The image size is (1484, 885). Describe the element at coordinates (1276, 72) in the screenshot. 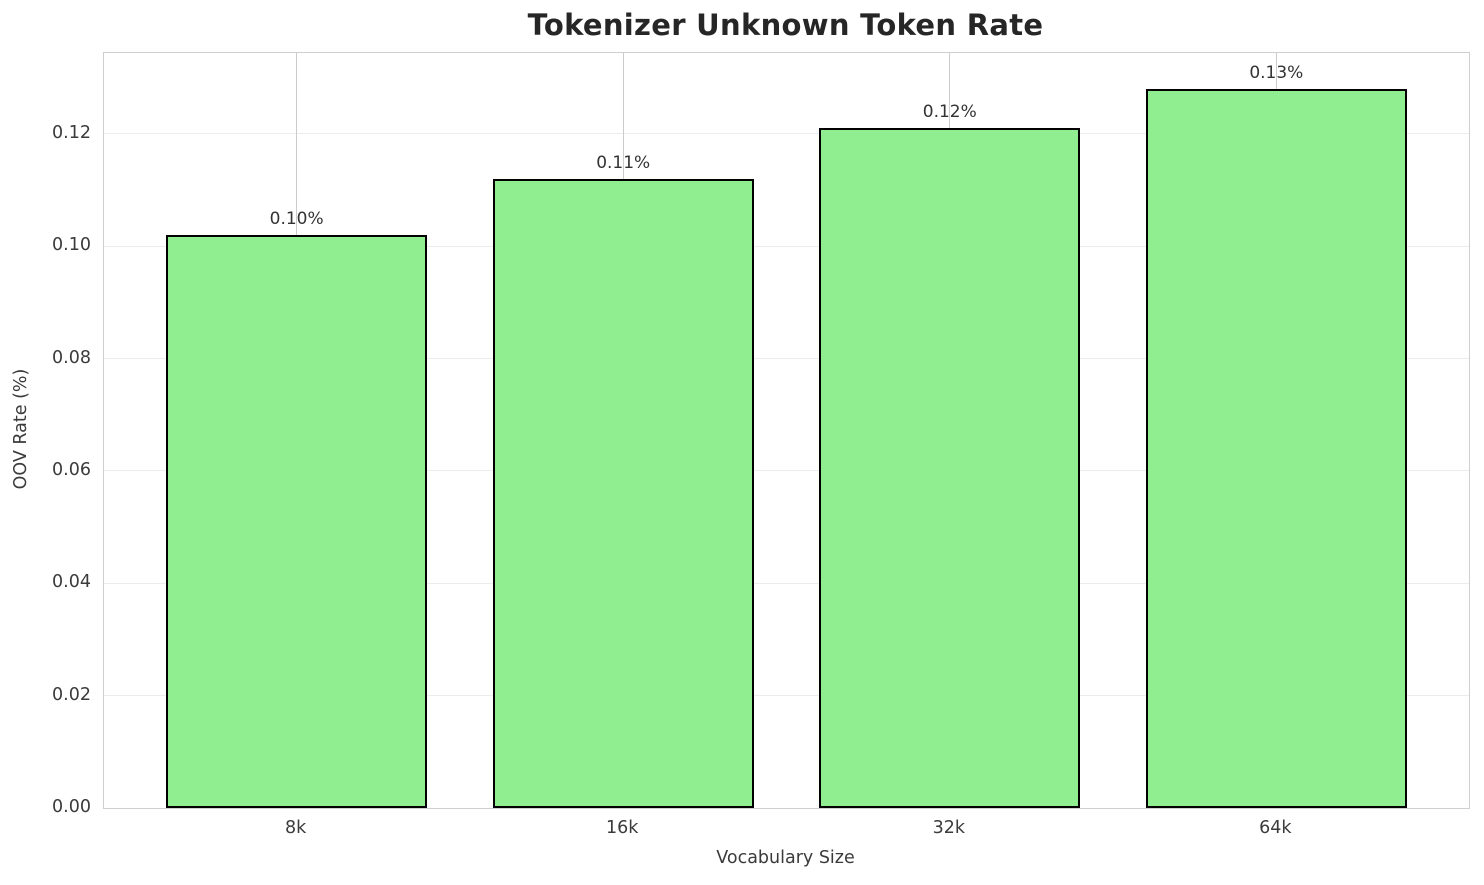

I see `bar-value-label: 0.13%` at that location.